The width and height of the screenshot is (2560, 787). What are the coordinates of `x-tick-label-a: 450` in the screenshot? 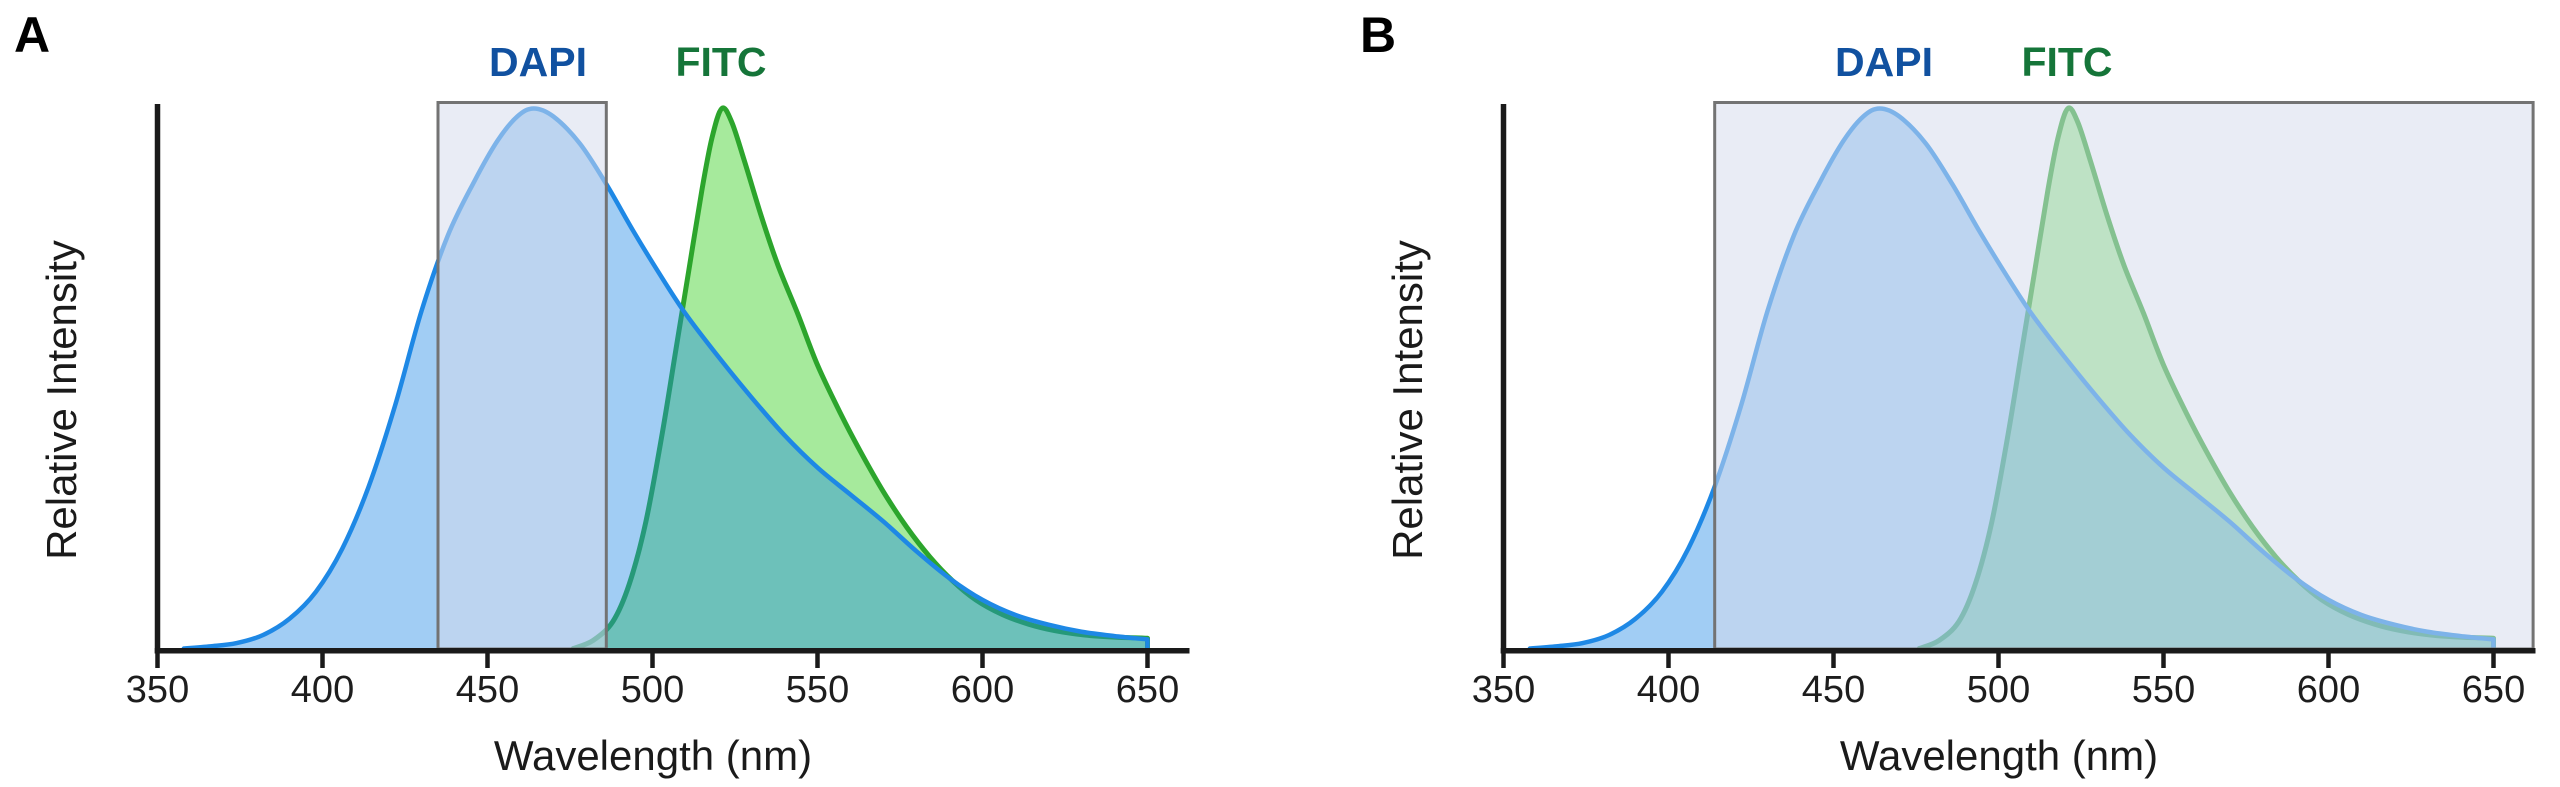 It's located at (487, 690).